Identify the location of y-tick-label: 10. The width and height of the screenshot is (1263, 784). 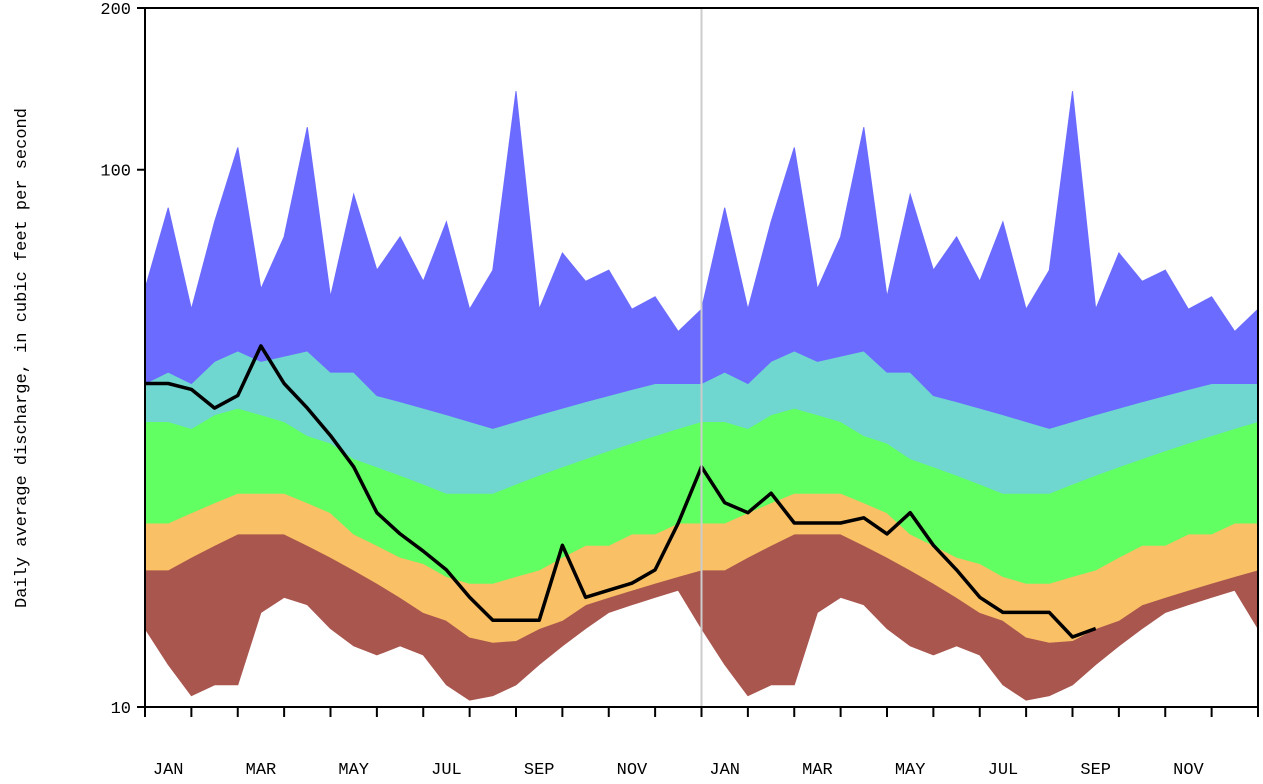
(121, 709).